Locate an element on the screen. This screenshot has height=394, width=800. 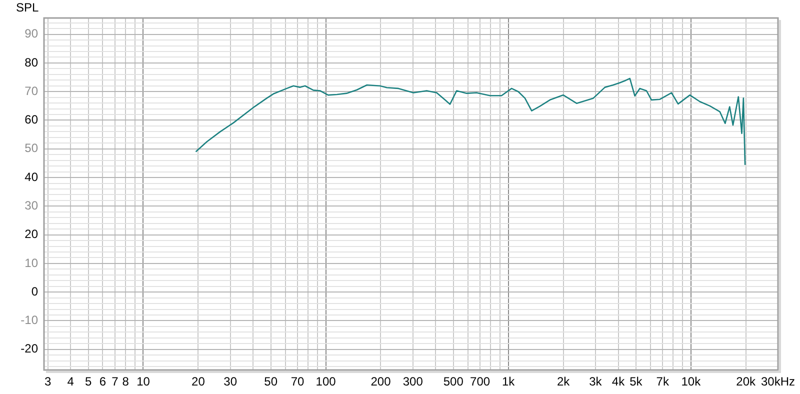
y-tick-label: 0 is located at coordinates (34, 291).